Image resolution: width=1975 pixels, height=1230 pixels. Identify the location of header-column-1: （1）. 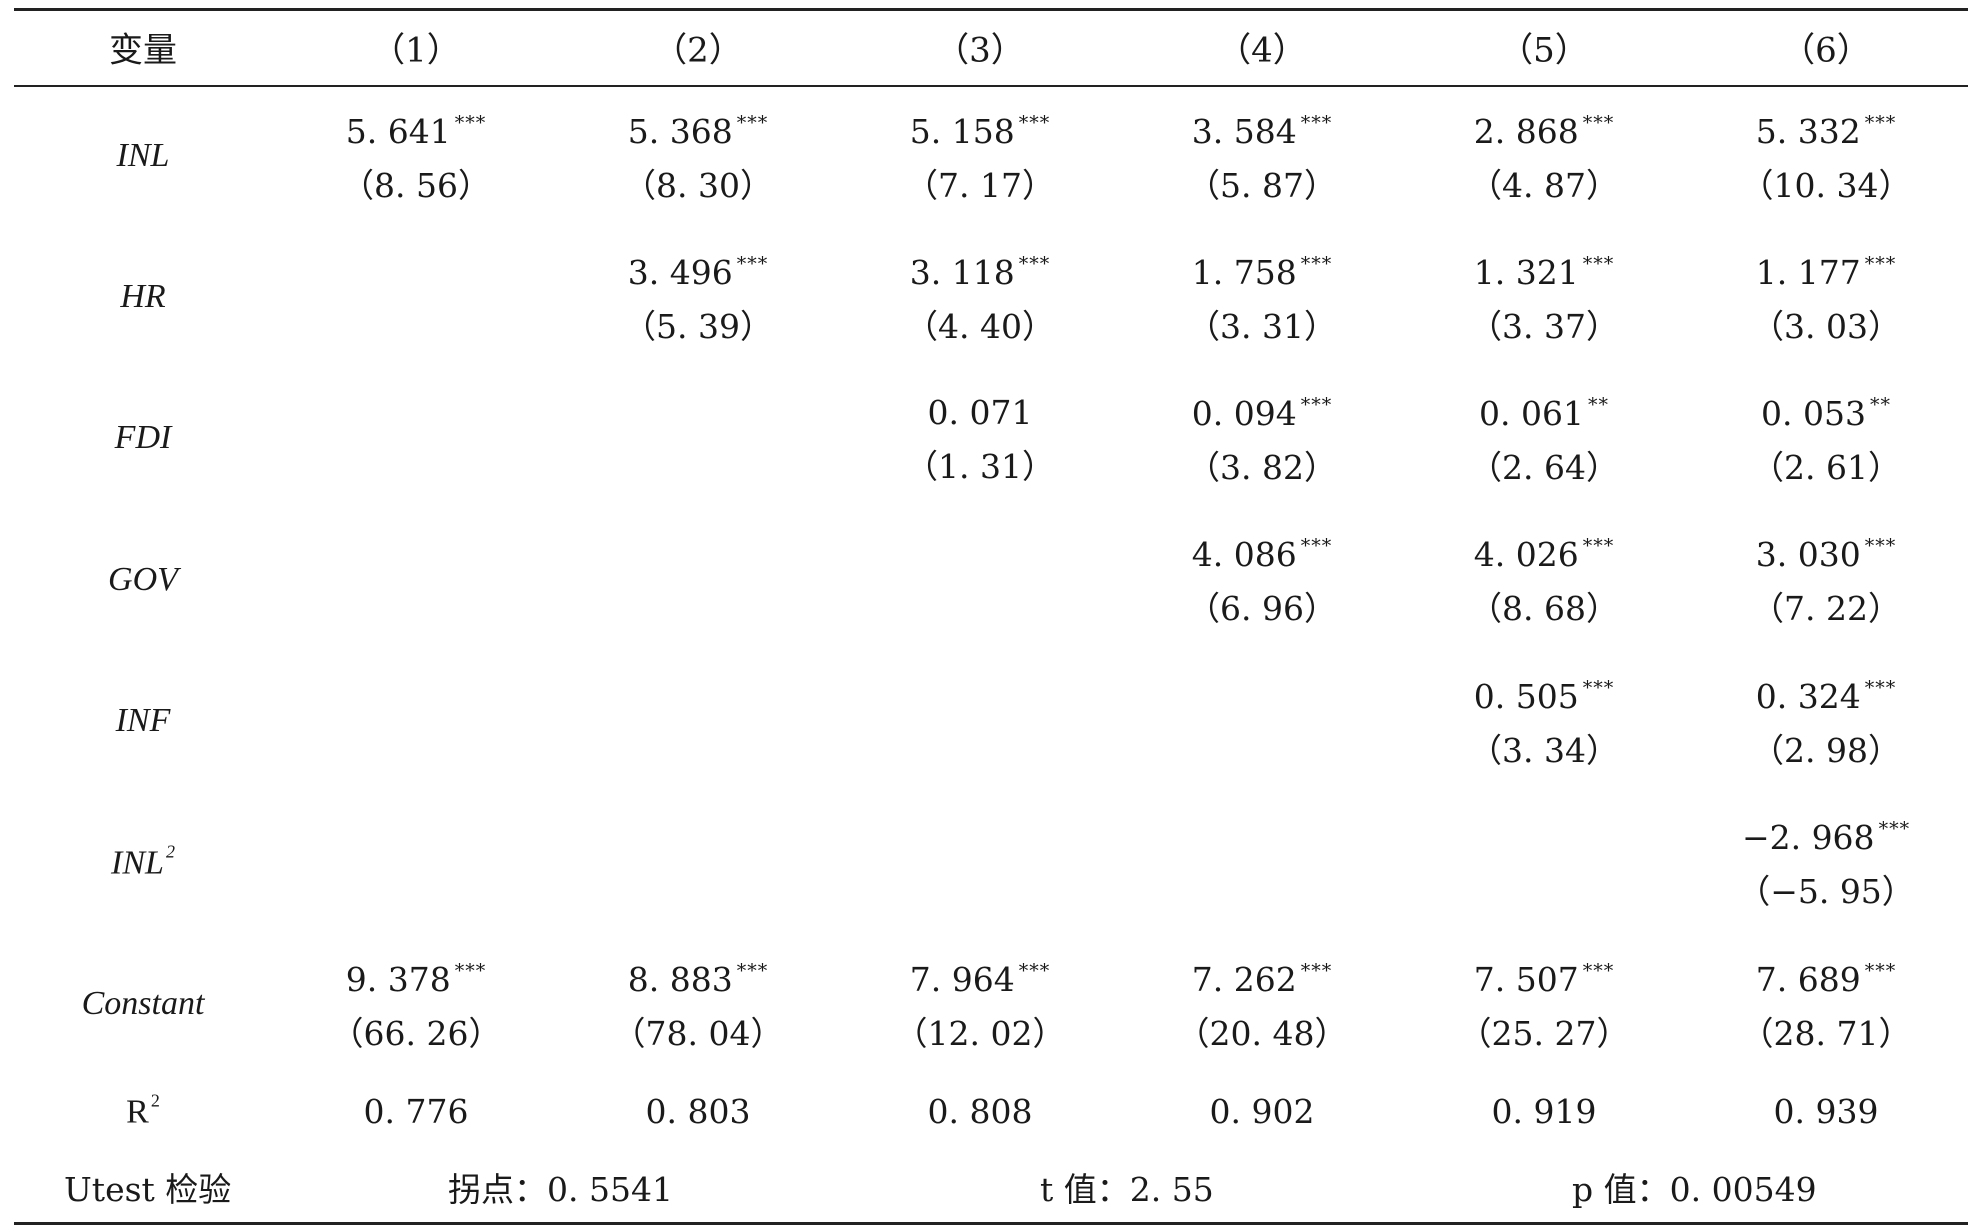
(416, 50).